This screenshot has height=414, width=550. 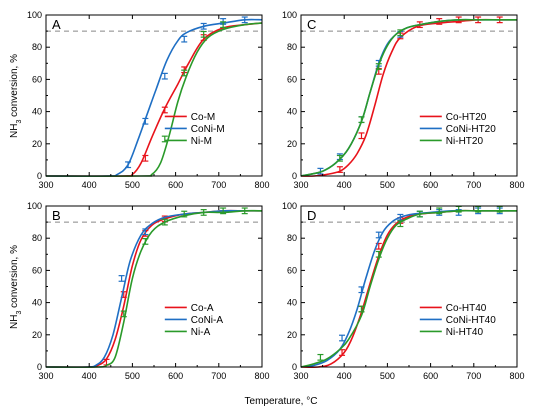 I want to click on legend-item: CoNi-HT20, so click(x=457, y=129).